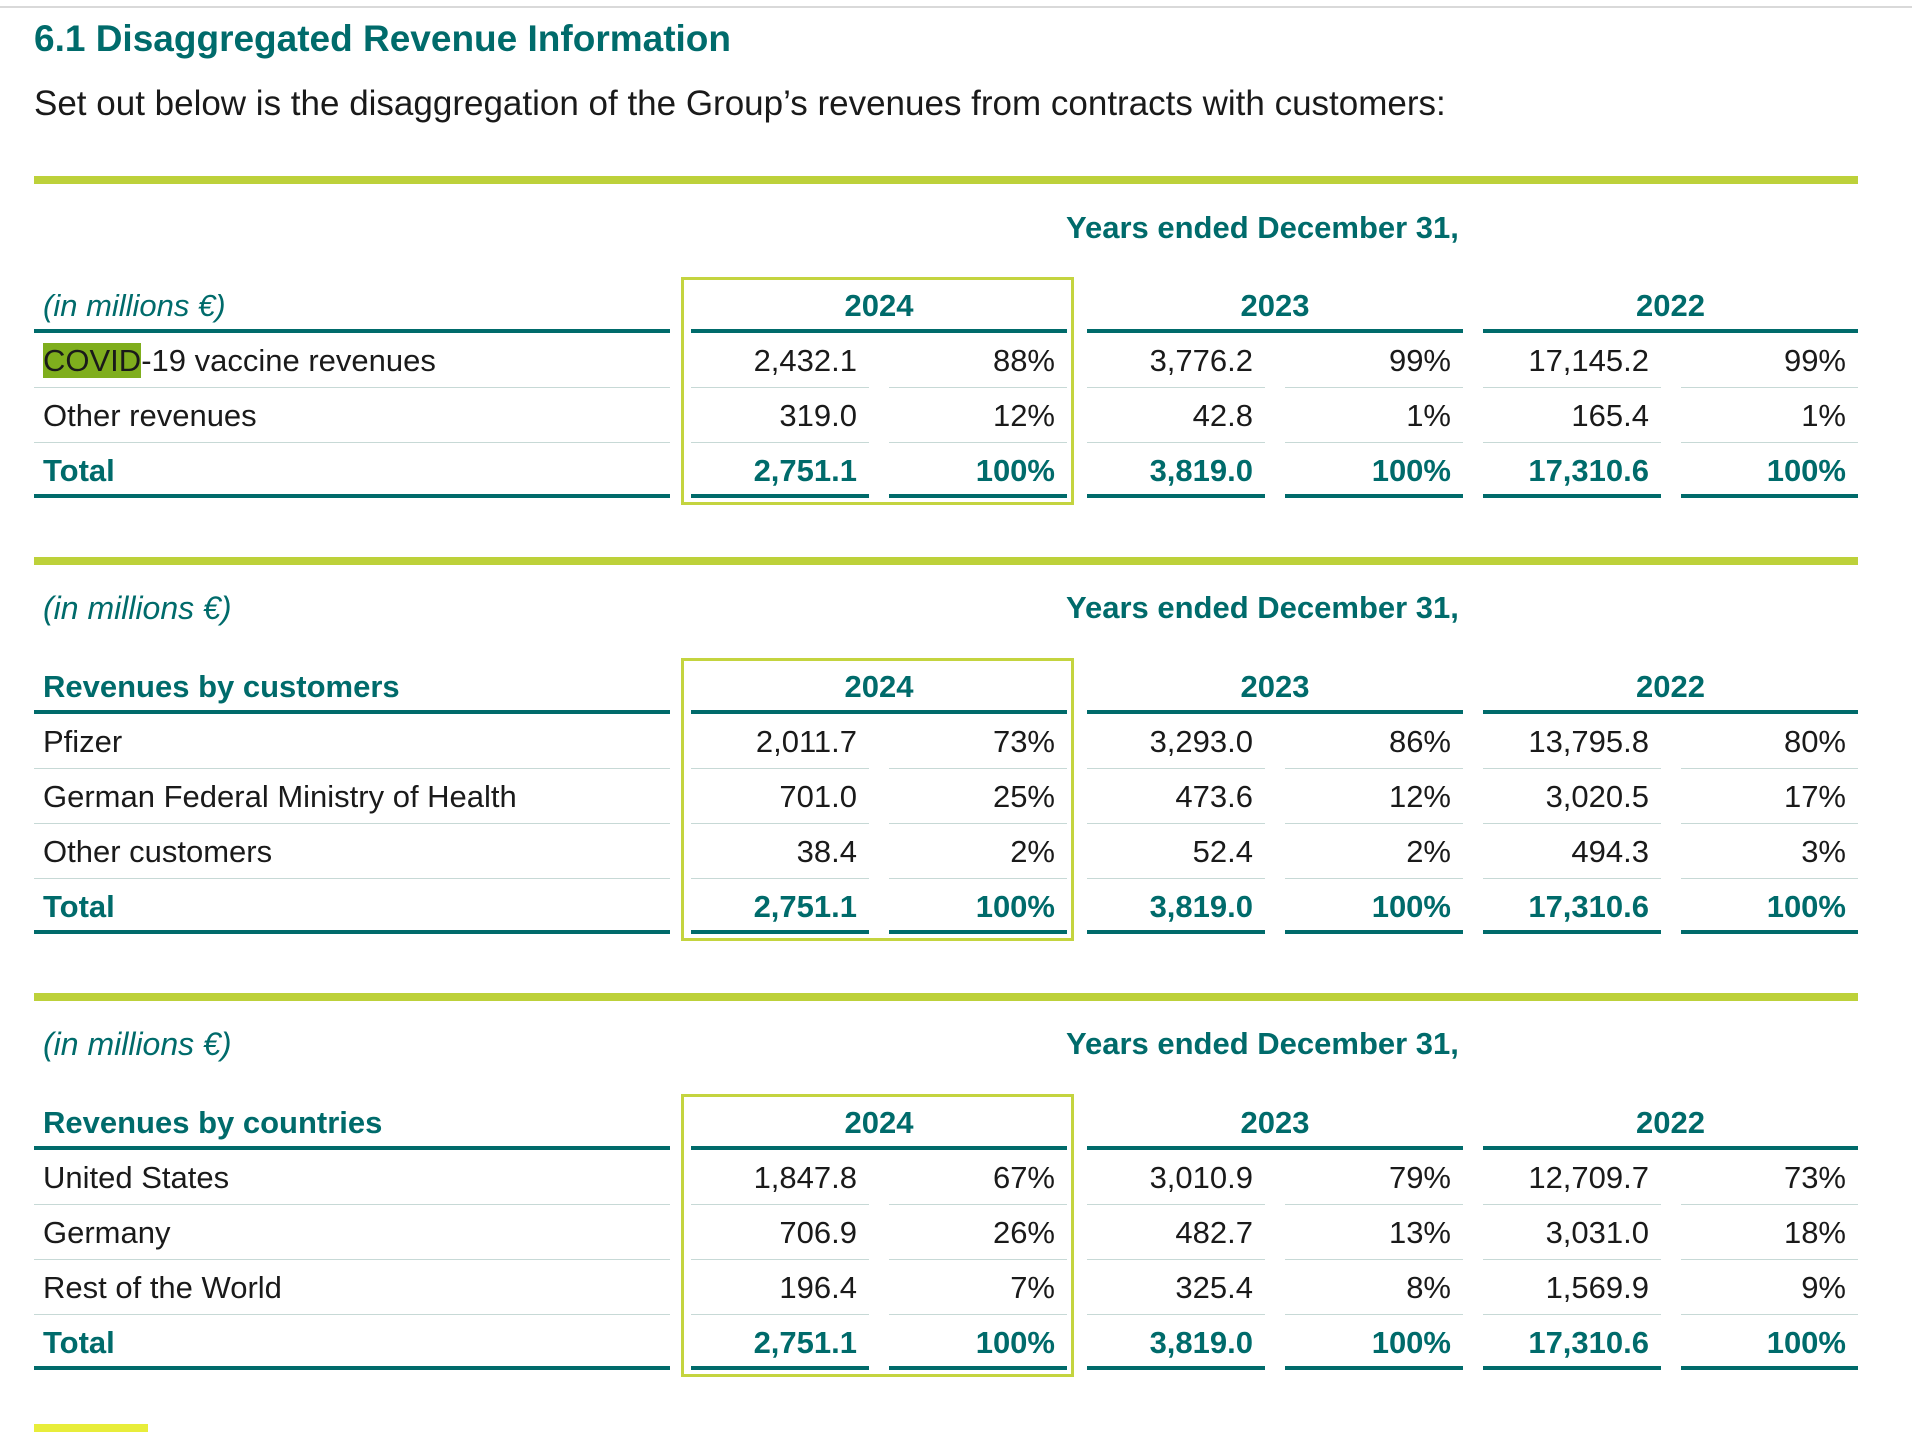 This screenshot has height=1432, width=1912. What do you see at coordinates (1769, 415) in the screenshot?
I see `pct-2022: 1%` at bounding box center [1769, 415].